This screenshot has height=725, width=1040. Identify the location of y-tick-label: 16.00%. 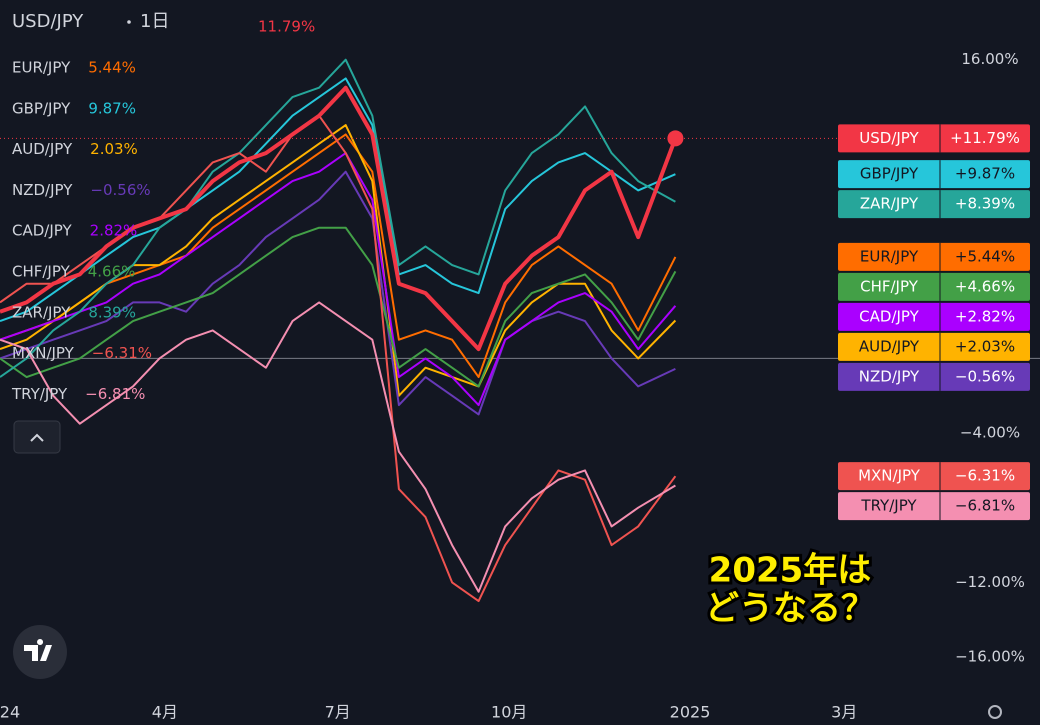
(989, 59).